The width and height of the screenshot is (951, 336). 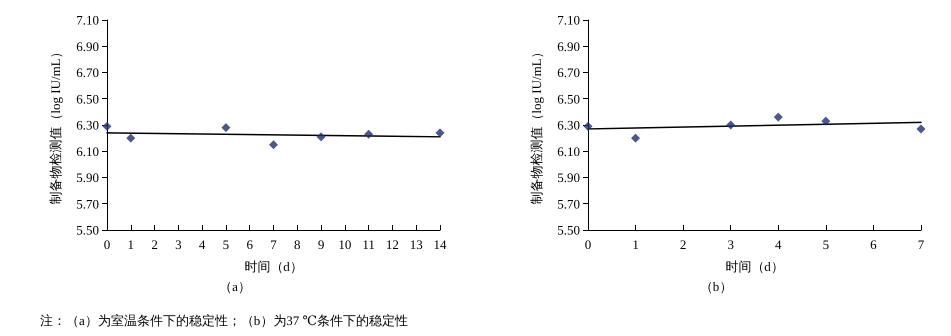 I want to click on text: 注：（a）为室温条件下的稳定性；（b）为37 ℃条件下的稳定性, so click(x=224, y=321).